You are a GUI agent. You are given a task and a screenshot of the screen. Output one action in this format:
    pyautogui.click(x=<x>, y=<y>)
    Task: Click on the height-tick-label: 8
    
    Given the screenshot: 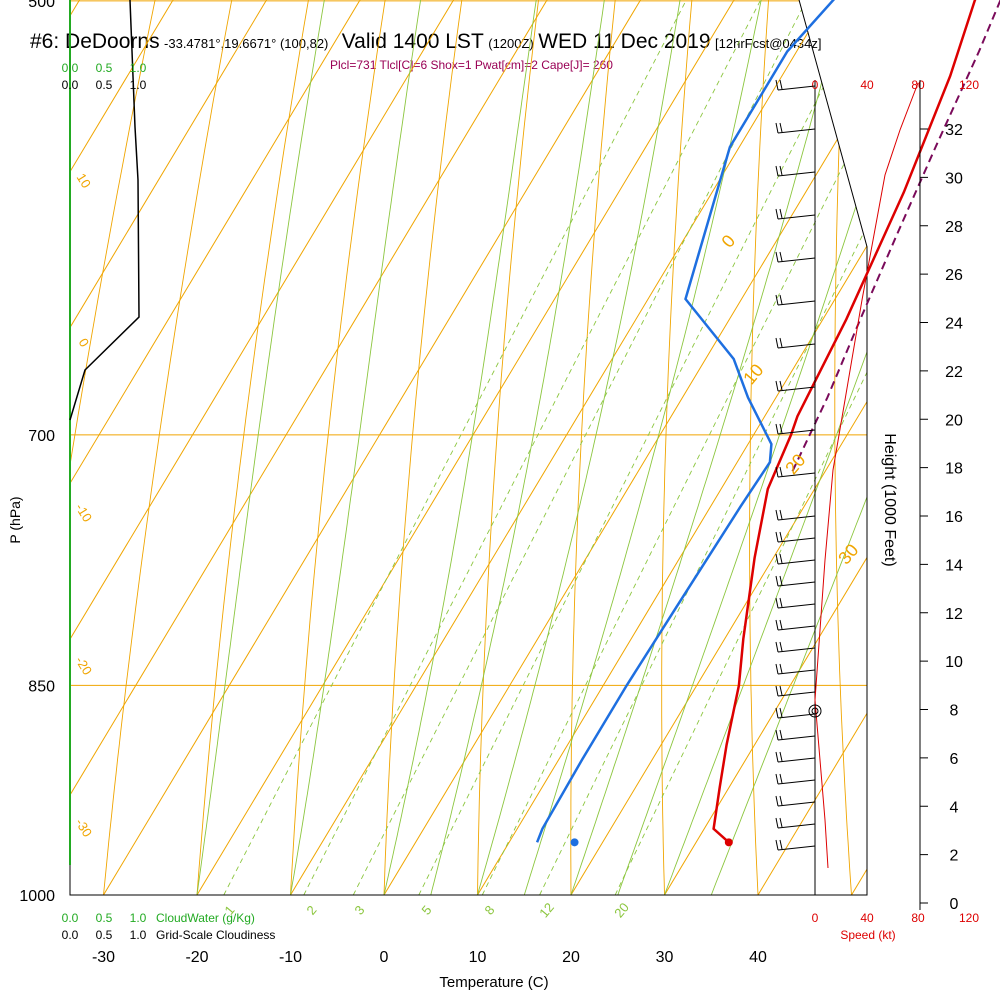 What is the action you would take?
    pyautogui.click(x=954, y=711)
    